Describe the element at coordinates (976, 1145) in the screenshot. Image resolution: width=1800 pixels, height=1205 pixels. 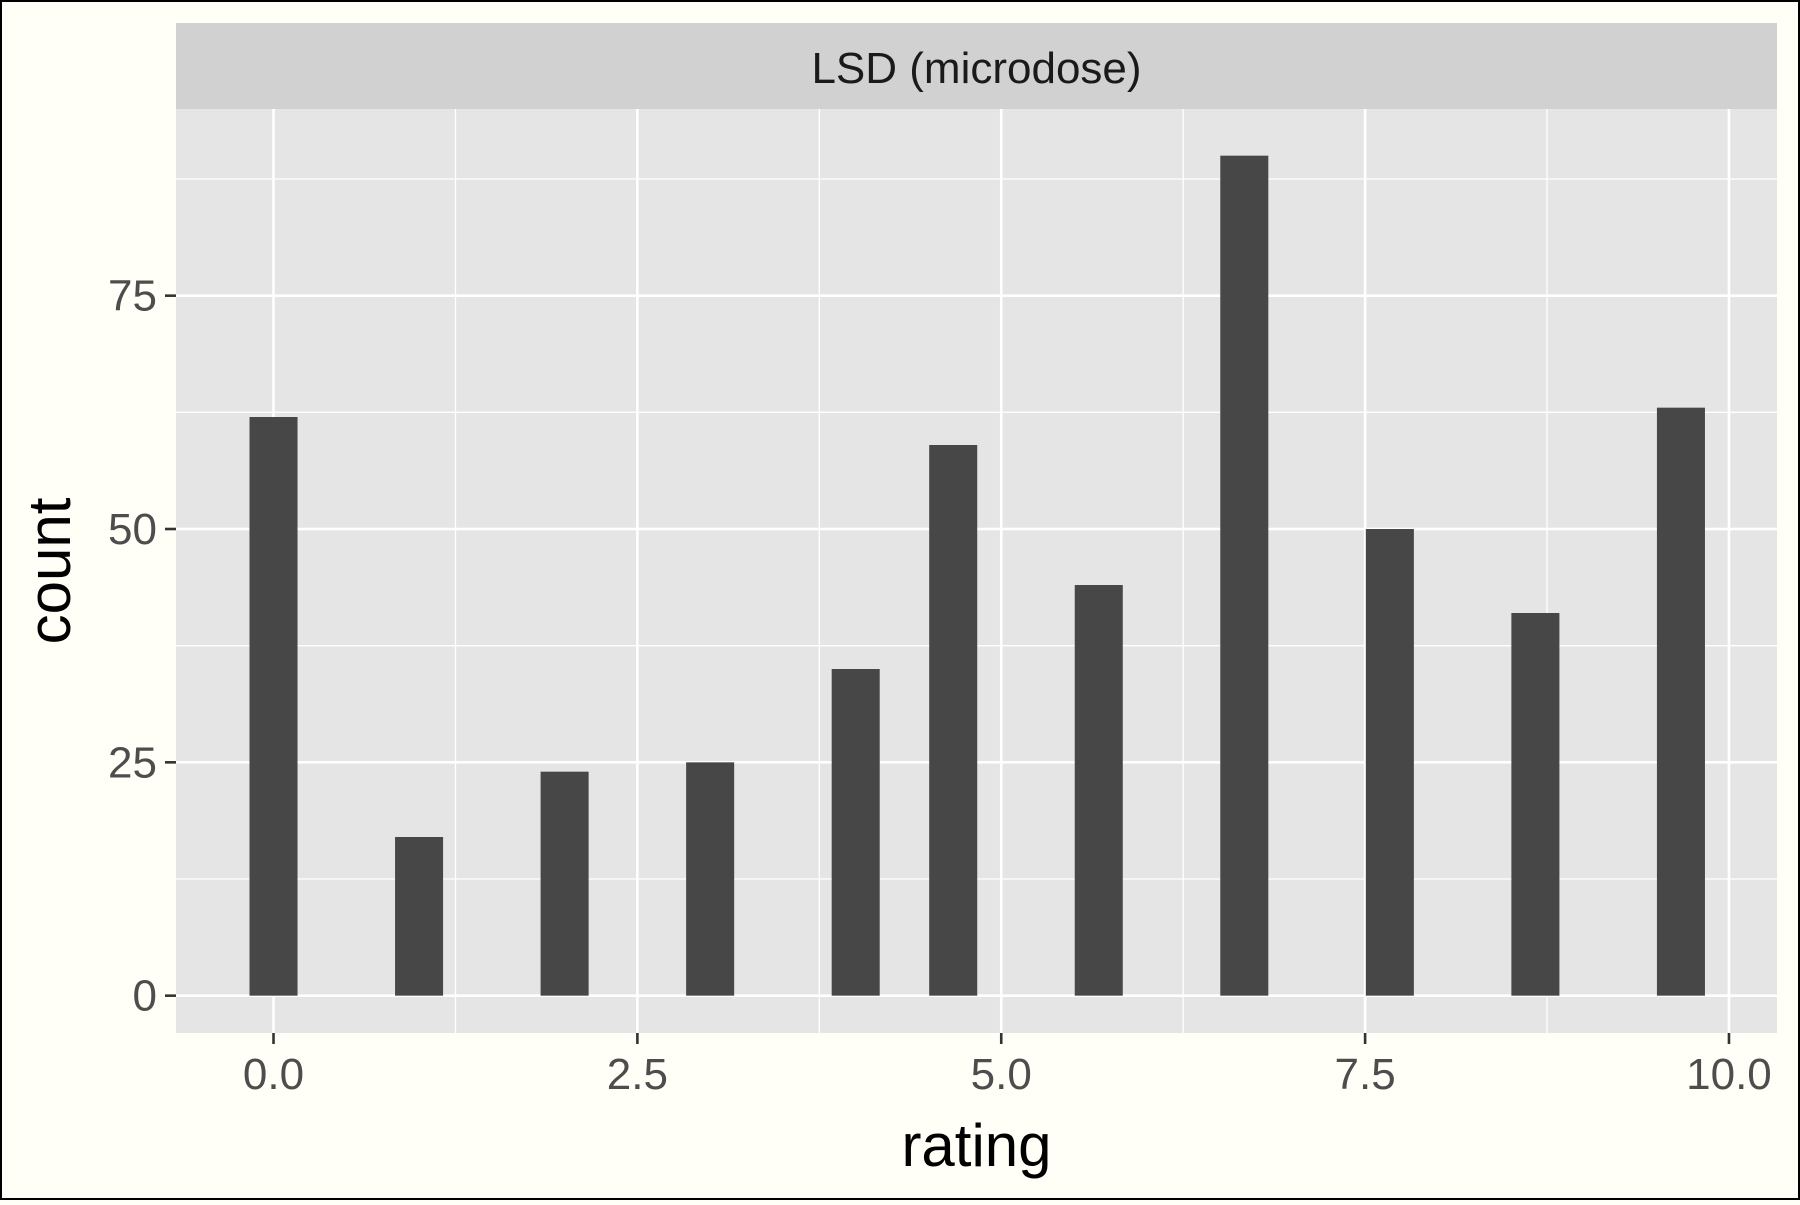
I see `x-axis-title: rating` at that location.